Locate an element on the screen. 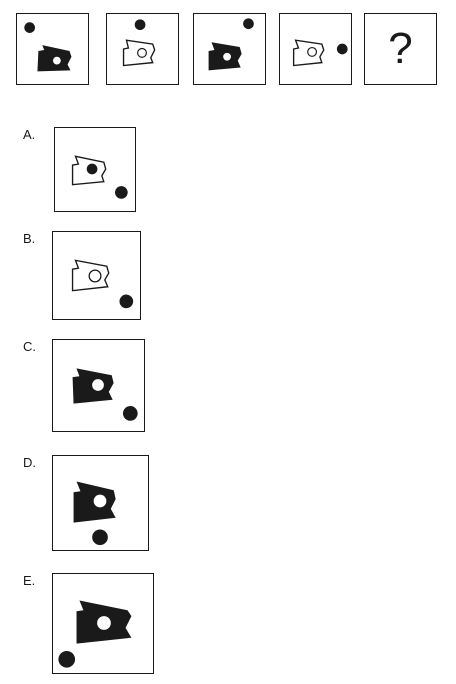  option-a-panel is located at coordinates (95, 169).